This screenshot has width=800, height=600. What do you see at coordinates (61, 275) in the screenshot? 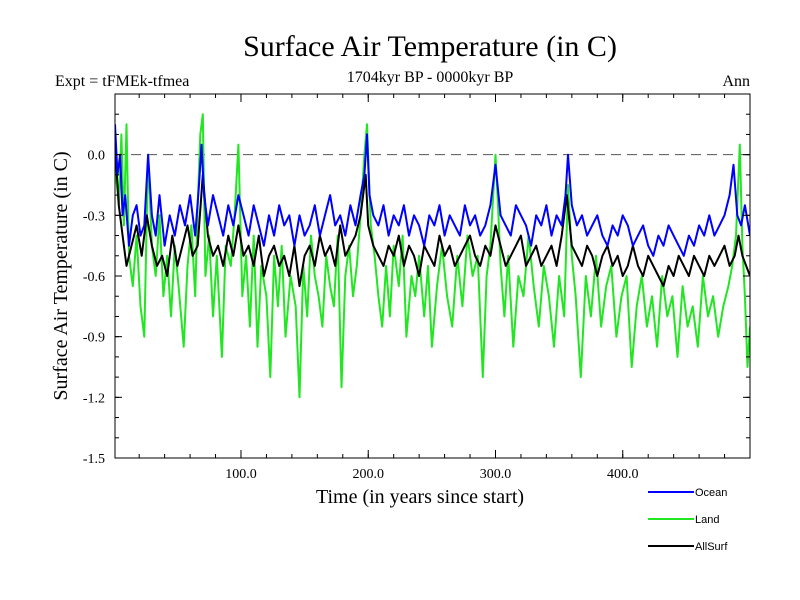
I see `y-axis-label: Surface Air Temperature (in C)` at bounding box center [61, 275].